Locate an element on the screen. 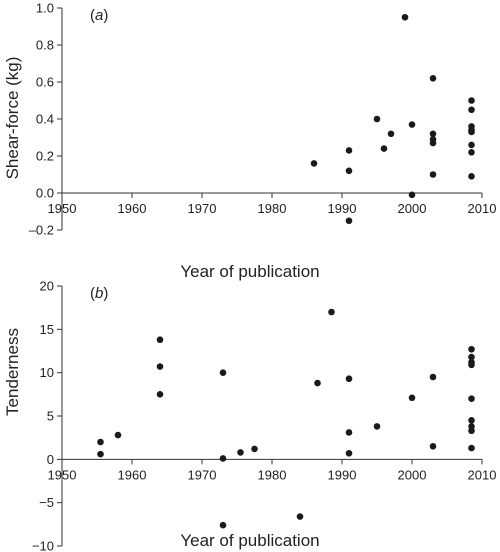  panel-label: (a) is located at coordinates (99, 15).